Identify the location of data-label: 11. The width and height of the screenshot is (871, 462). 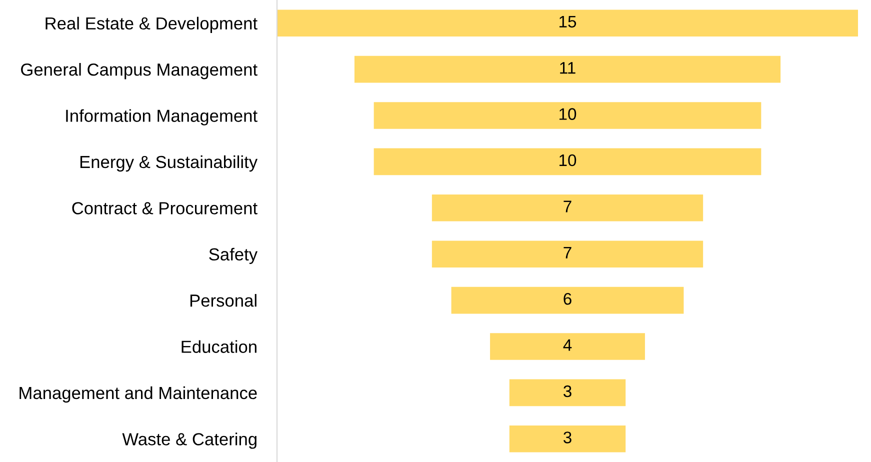
(568, 68).